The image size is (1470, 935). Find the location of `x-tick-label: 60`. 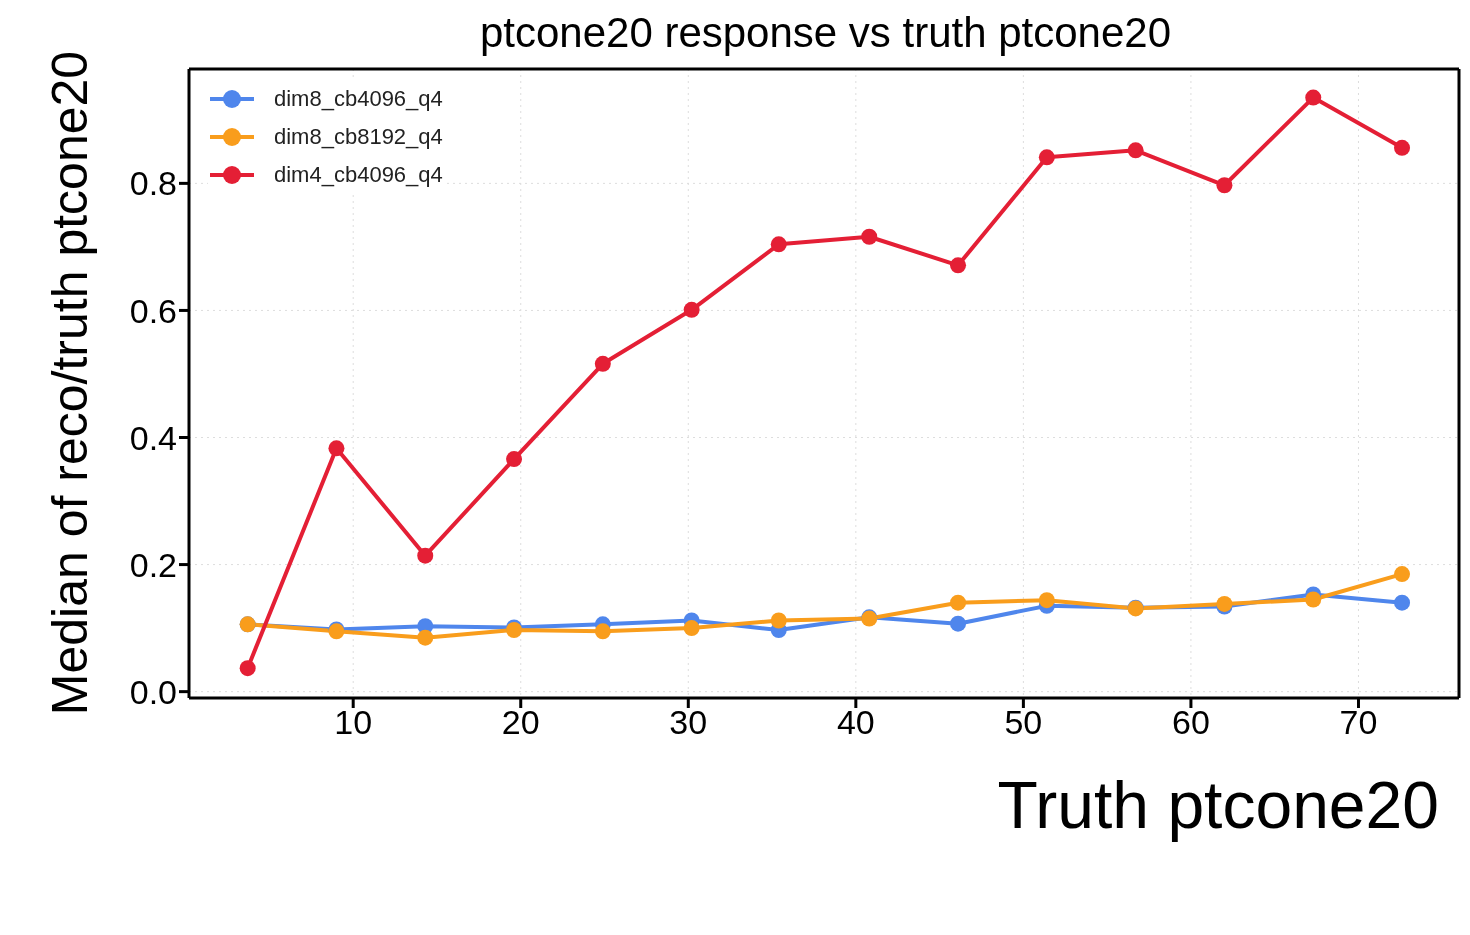

x-tick-label: 60 is located at coordinates (1191, 722).